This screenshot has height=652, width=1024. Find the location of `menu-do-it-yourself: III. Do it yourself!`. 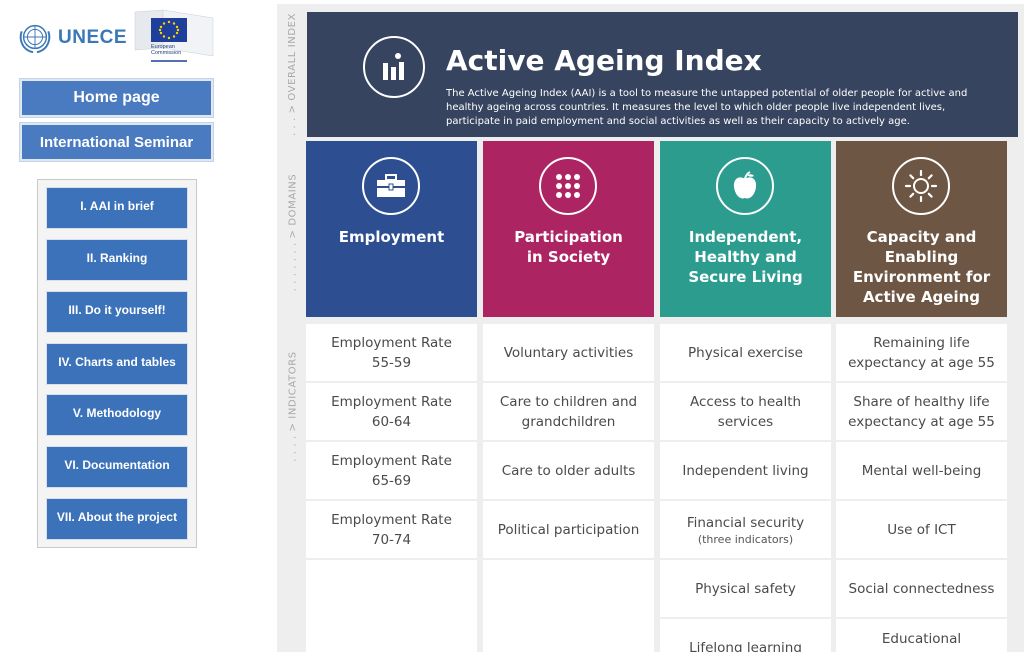

menu-do-it-yourself: III. Do it yourself! is located at coordinates (117, 312).